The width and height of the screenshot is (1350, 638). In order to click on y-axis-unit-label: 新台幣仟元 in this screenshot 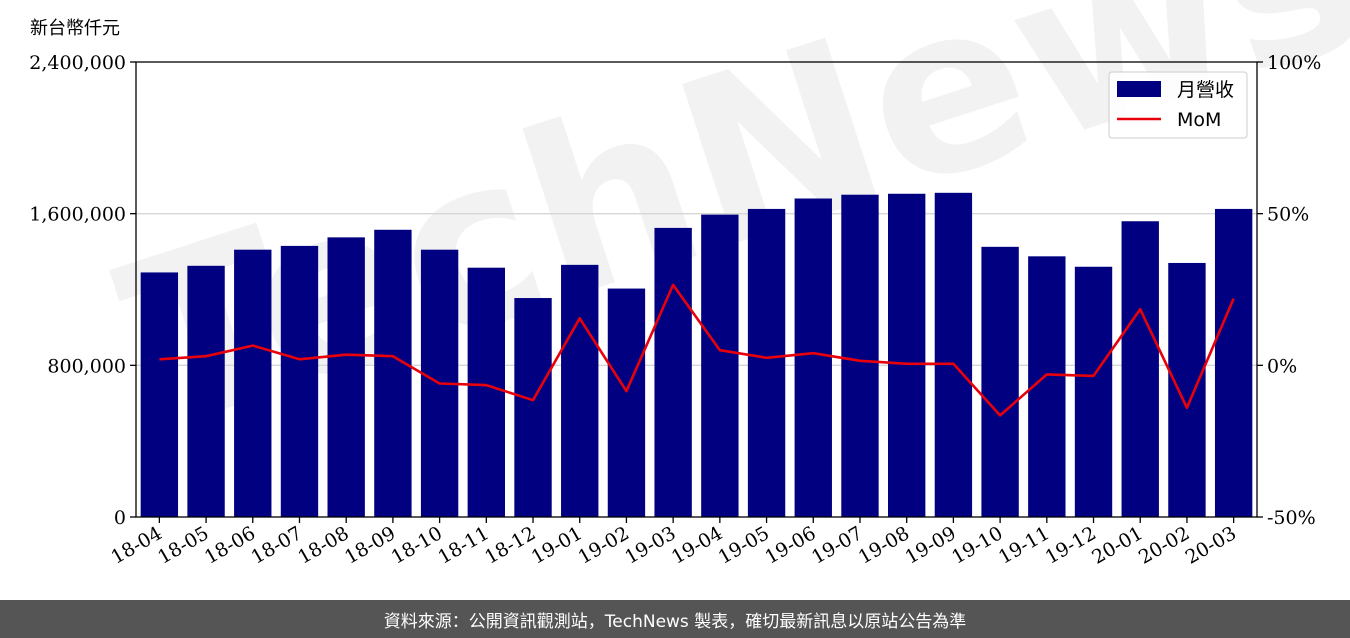, I will do `click(75, 28)`.